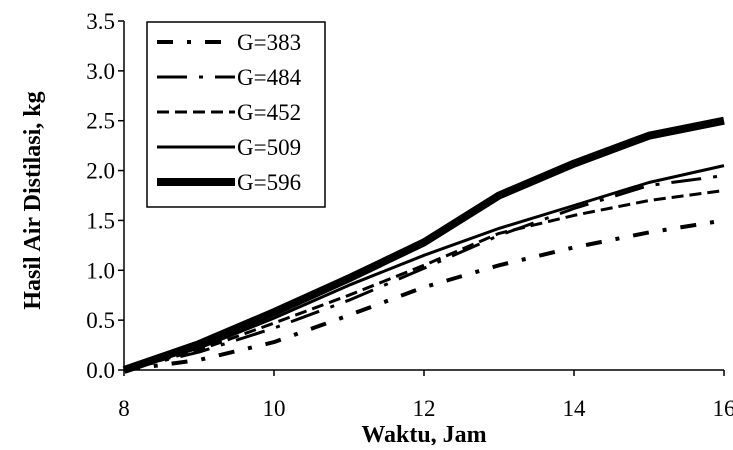  What do you see at coordinates (423, 433) in the screenshot?
I see `x-axis-title: Waktu, Jam` at bounding box center [423, 433].